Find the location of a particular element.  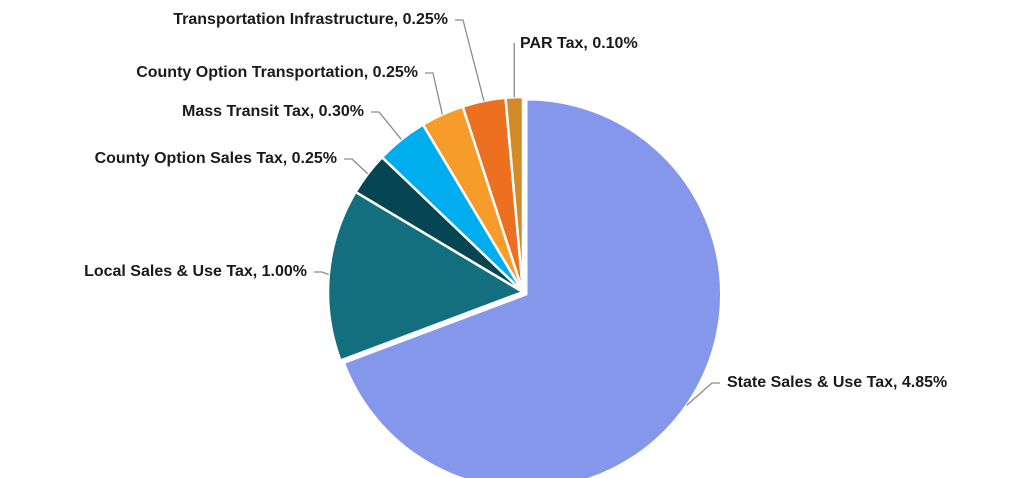

data-label: County Option Transportation, 0.25% is located at coordinates (277, 72).